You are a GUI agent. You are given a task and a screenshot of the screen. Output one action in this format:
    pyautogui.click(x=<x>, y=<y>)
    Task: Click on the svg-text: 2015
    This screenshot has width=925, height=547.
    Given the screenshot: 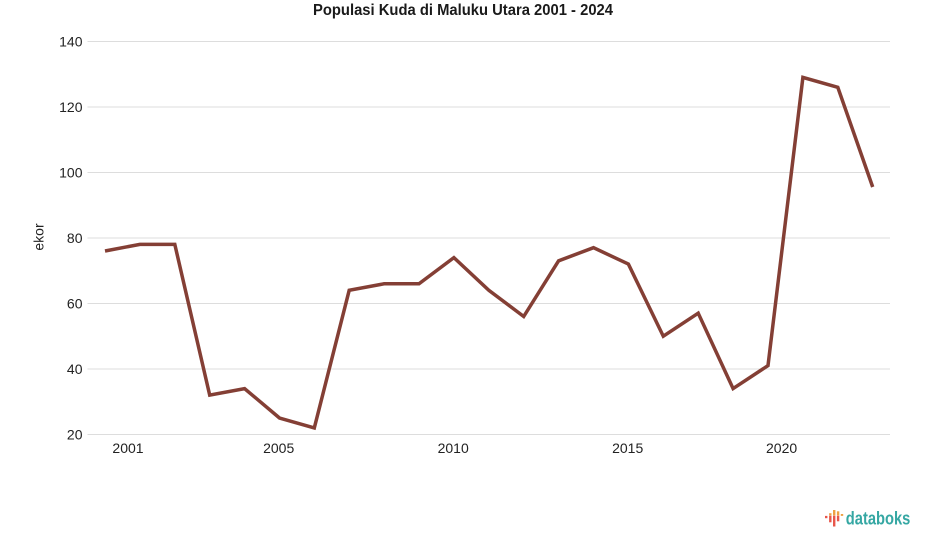 What is the action you would take?
    pyautogui.click(x=627, y=448)
    